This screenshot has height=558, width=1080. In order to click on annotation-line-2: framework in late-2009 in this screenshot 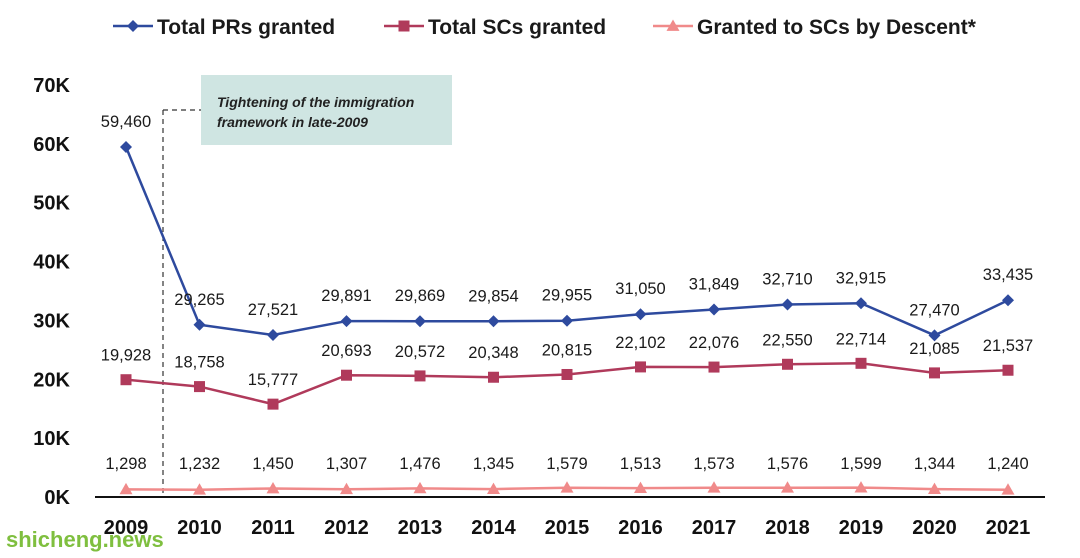, I will do `click(292, 122)`.